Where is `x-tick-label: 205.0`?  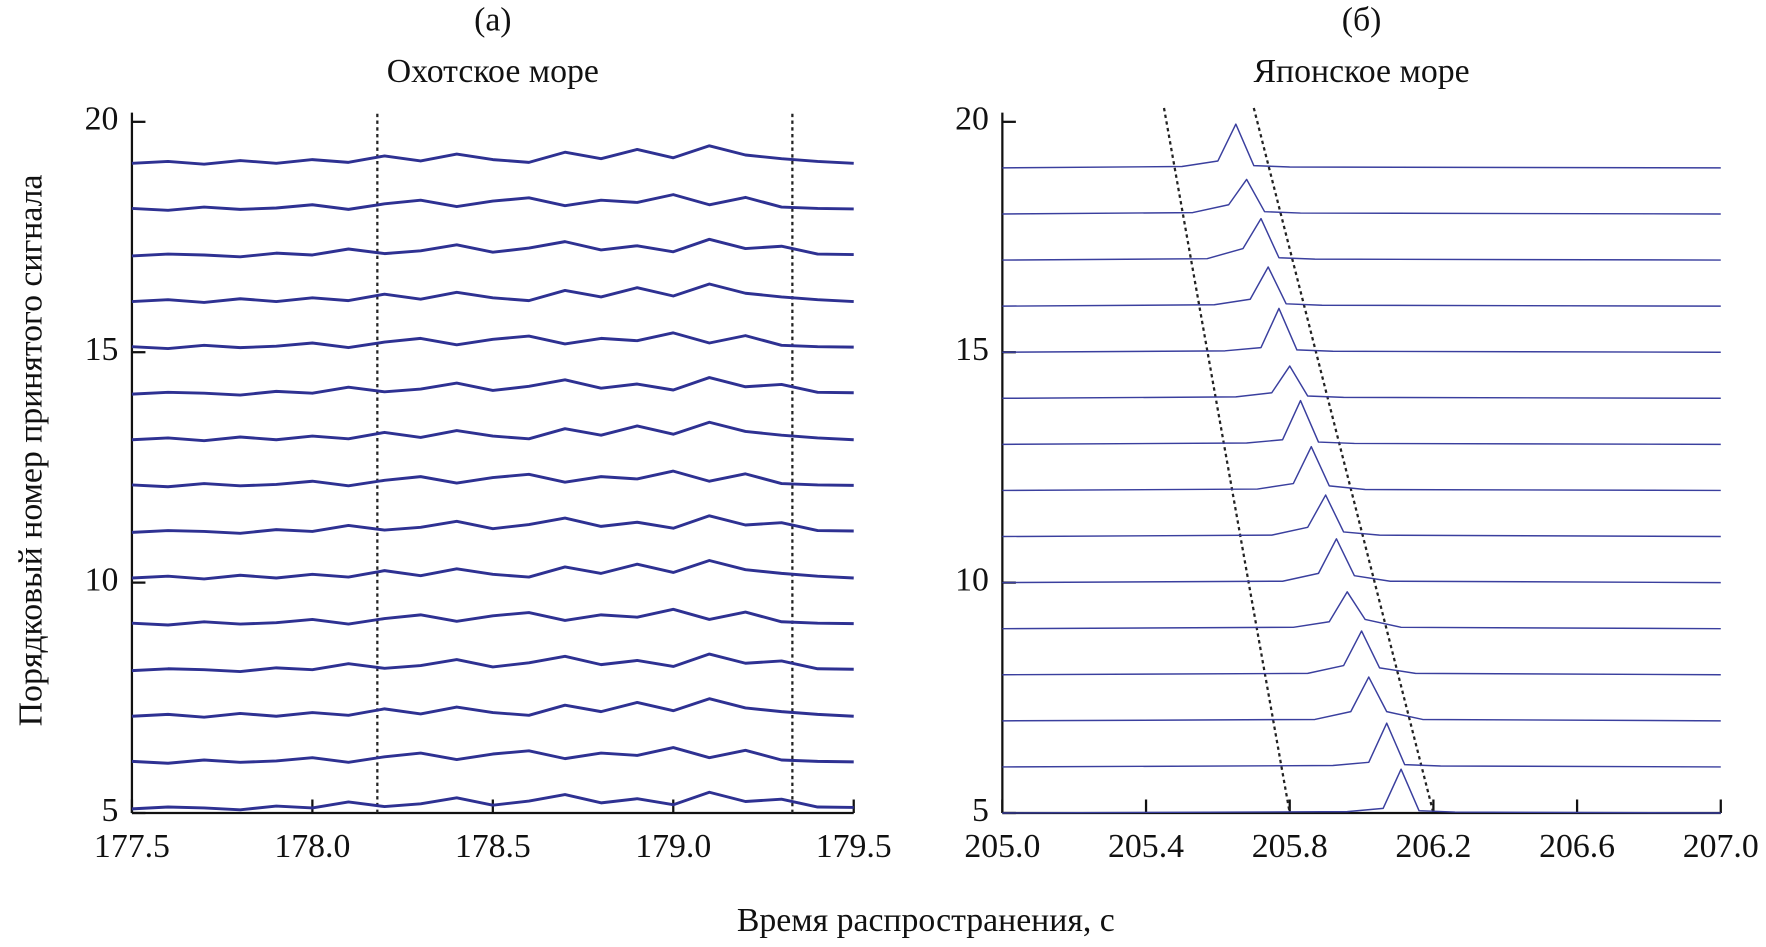
x-tick-label: 205.0 is located at coordinates (1002, 846).